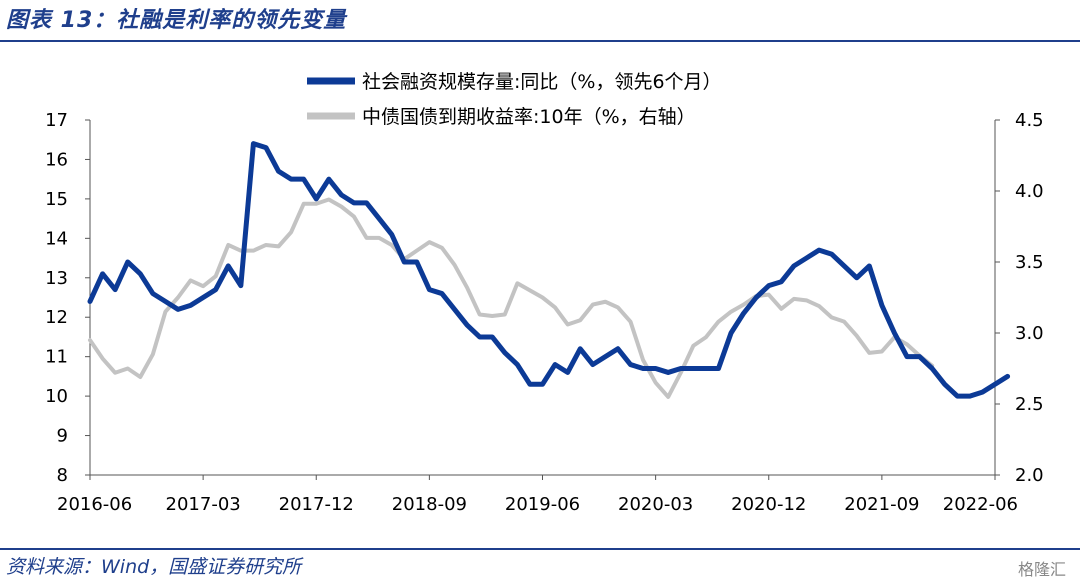 Image resolution: width=1080 pixels, height=582 pixels. Describe the element at coordinates (56, 396) in the screenshot. I see `left-tick-label: 10` at that location.